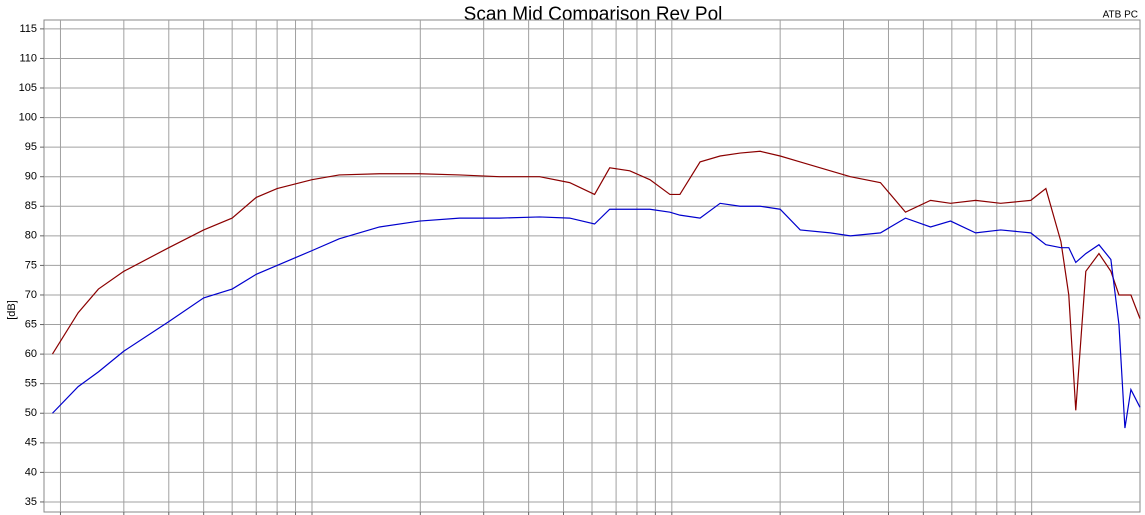 The height and width of the screenshot is (515, 1145). I want to click on y-tick-label: 75, so click(31, 265).